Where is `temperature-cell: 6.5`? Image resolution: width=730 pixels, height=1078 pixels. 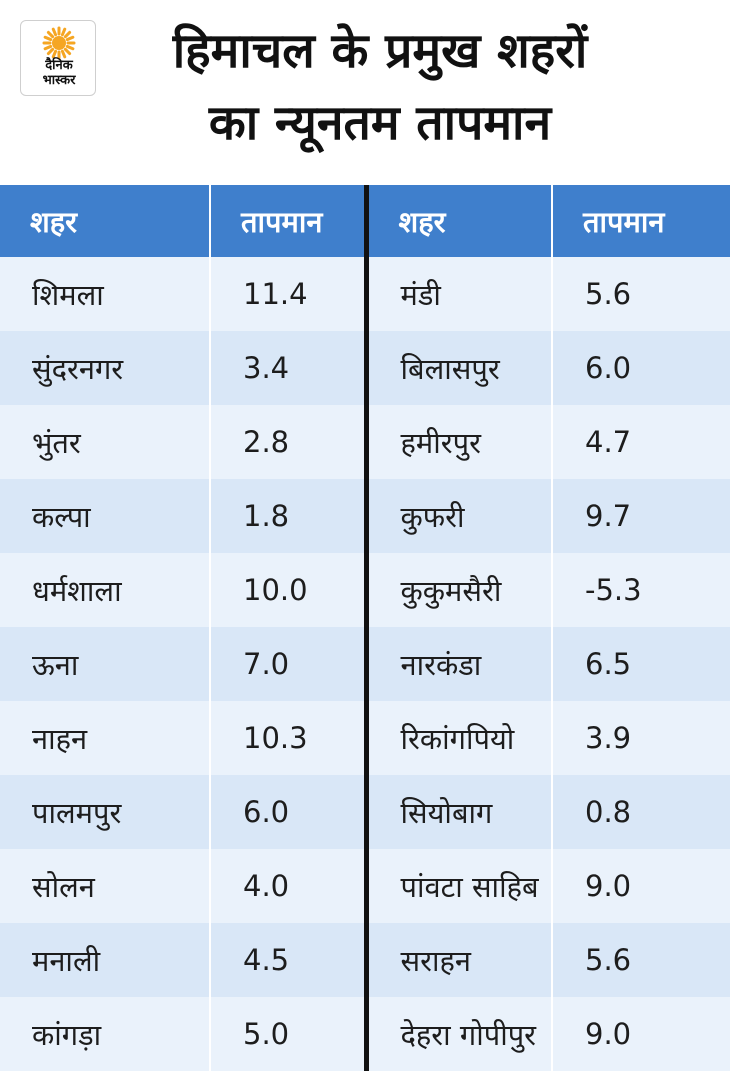
temperature-cell: 6.5 is located at coordinates (641, 664).